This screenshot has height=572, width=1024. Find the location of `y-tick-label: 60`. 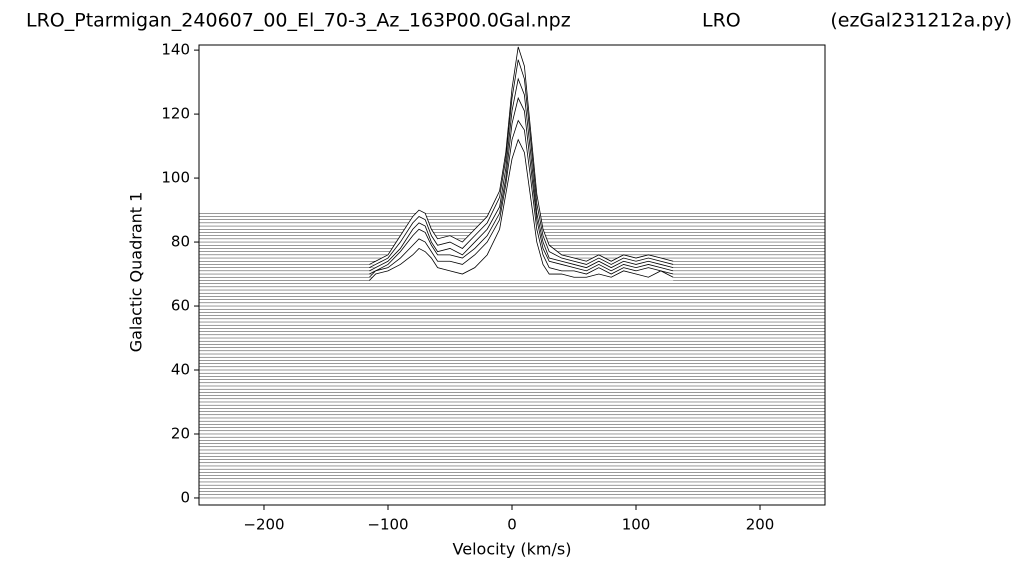

y-tick-label: 60 is located at coordinates (180, 306).